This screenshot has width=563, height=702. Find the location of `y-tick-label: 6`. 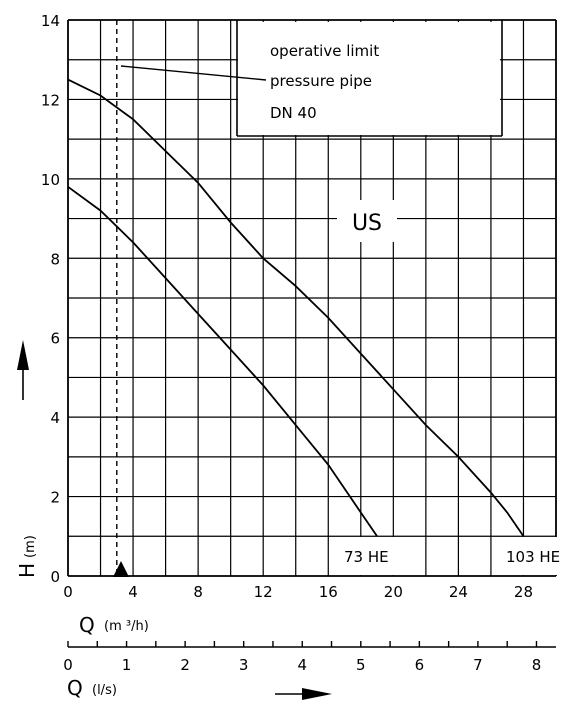

y-tick-label: 6 is located at coordinates (55, 339).